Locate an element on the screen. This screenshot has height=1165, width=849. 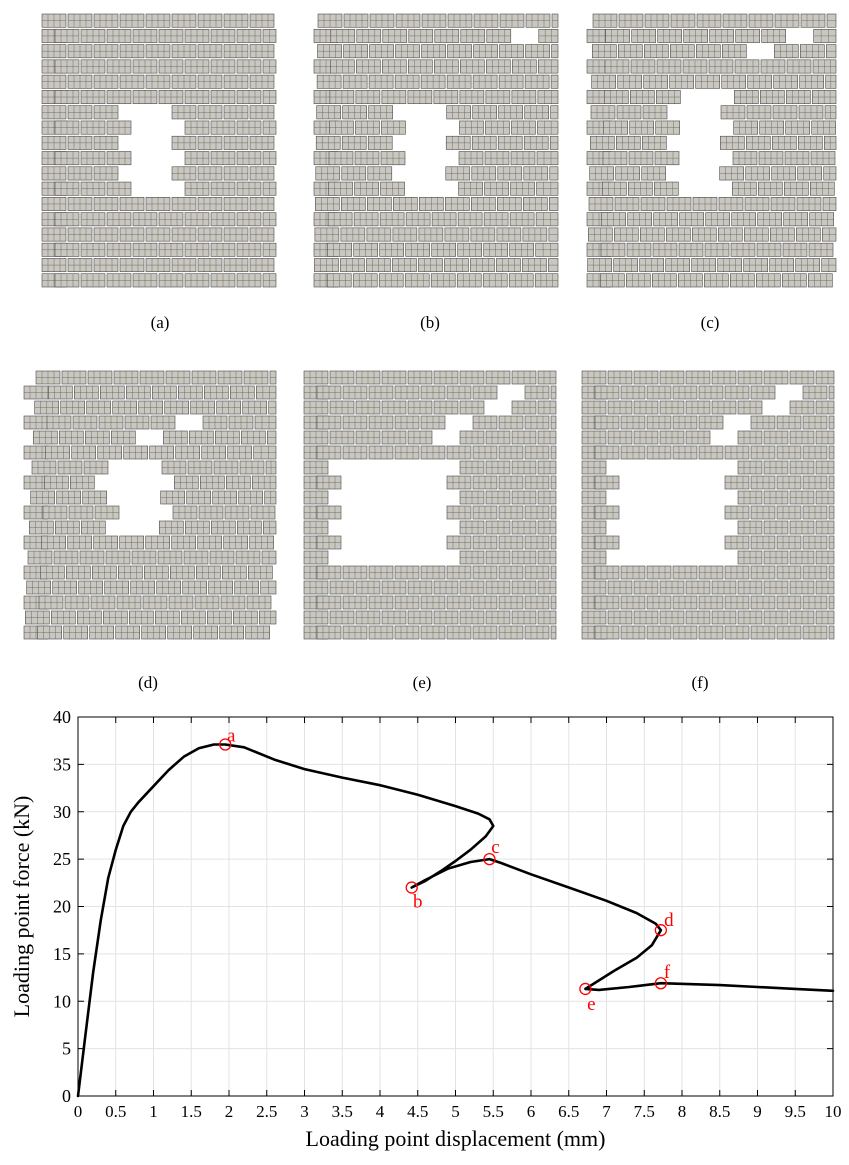
panel-f is located at coordinates (709, 505).